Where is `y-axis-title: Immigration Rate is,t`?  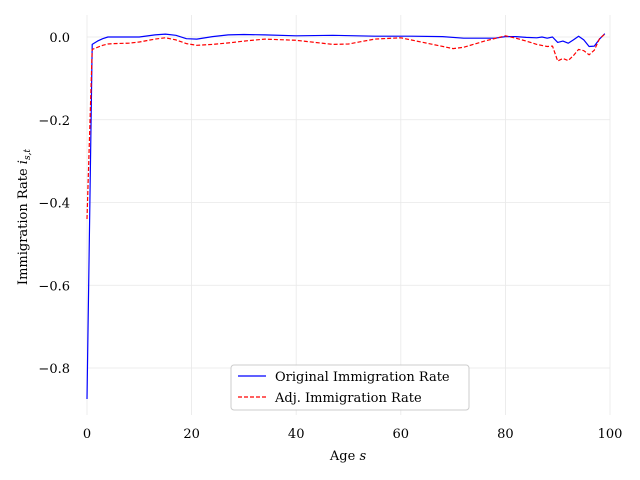
y-axis-title: Immigration Rate is,t is located at coordinates (24, 217).